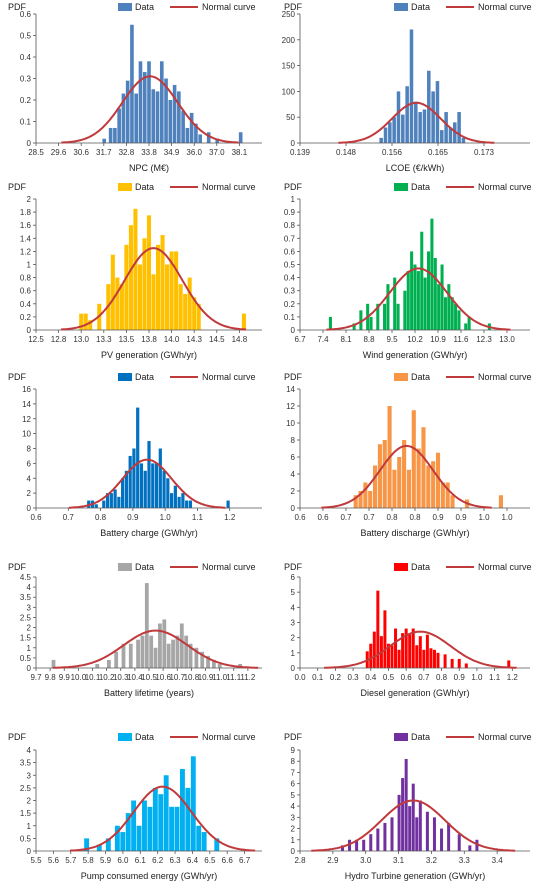  Describe the element at coordinates (240, 339) in the screenshot. I see `x-tick-label: 14.8` at that location.